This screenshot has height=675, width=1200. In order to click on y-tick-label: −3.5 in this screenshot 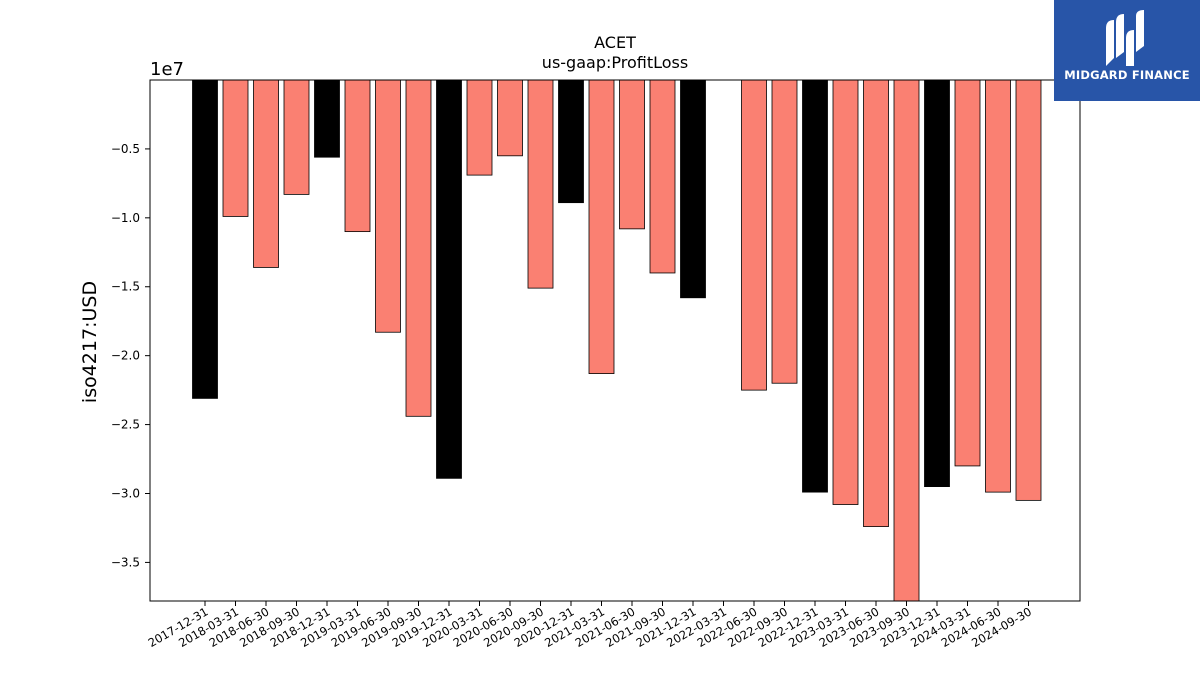, I will do `click(125, 562)`.